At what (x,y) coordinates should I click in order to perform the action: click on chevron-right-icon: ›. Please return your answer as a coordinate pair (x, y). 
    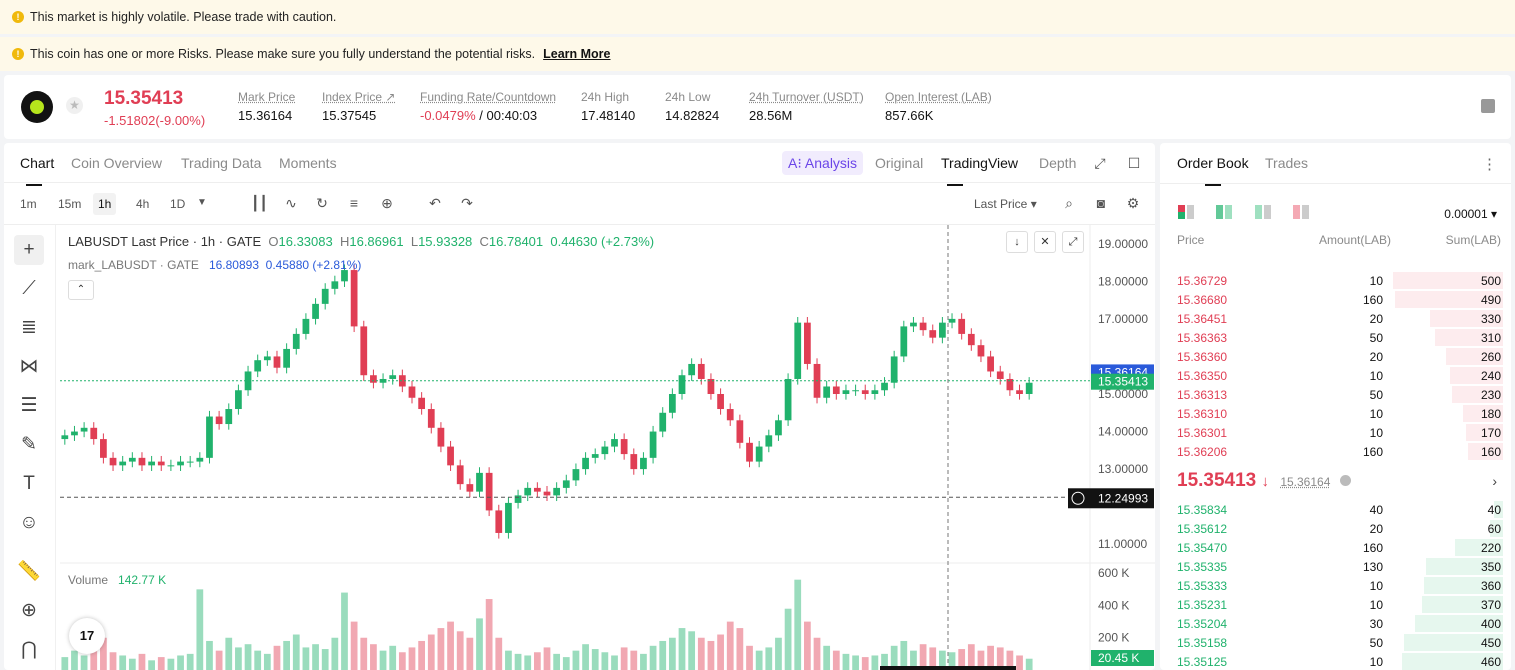
    Looking at the image, I should click on (1494, 481).